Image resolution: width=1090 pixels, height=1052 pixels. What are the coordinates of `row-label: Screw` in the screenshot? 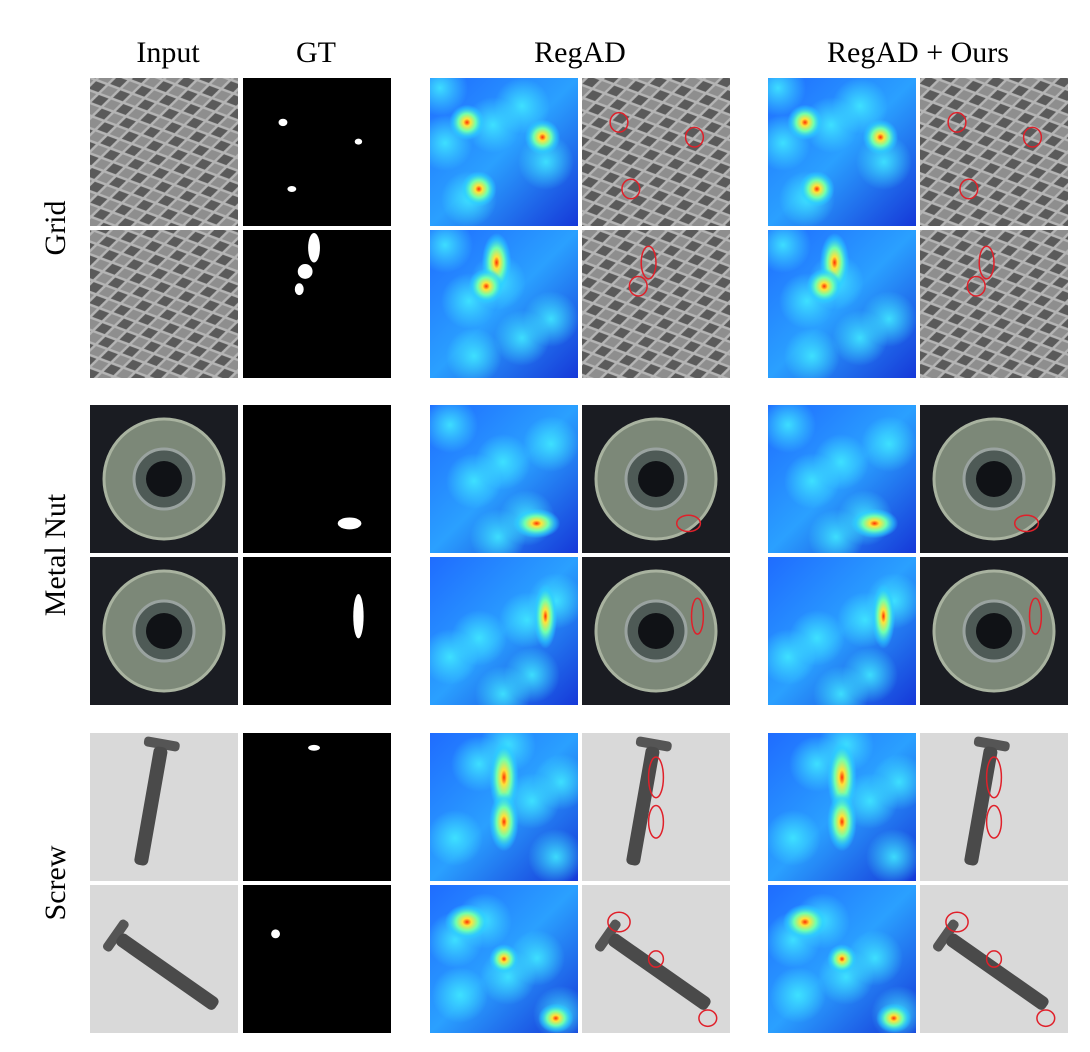 It's located at (55, 882).